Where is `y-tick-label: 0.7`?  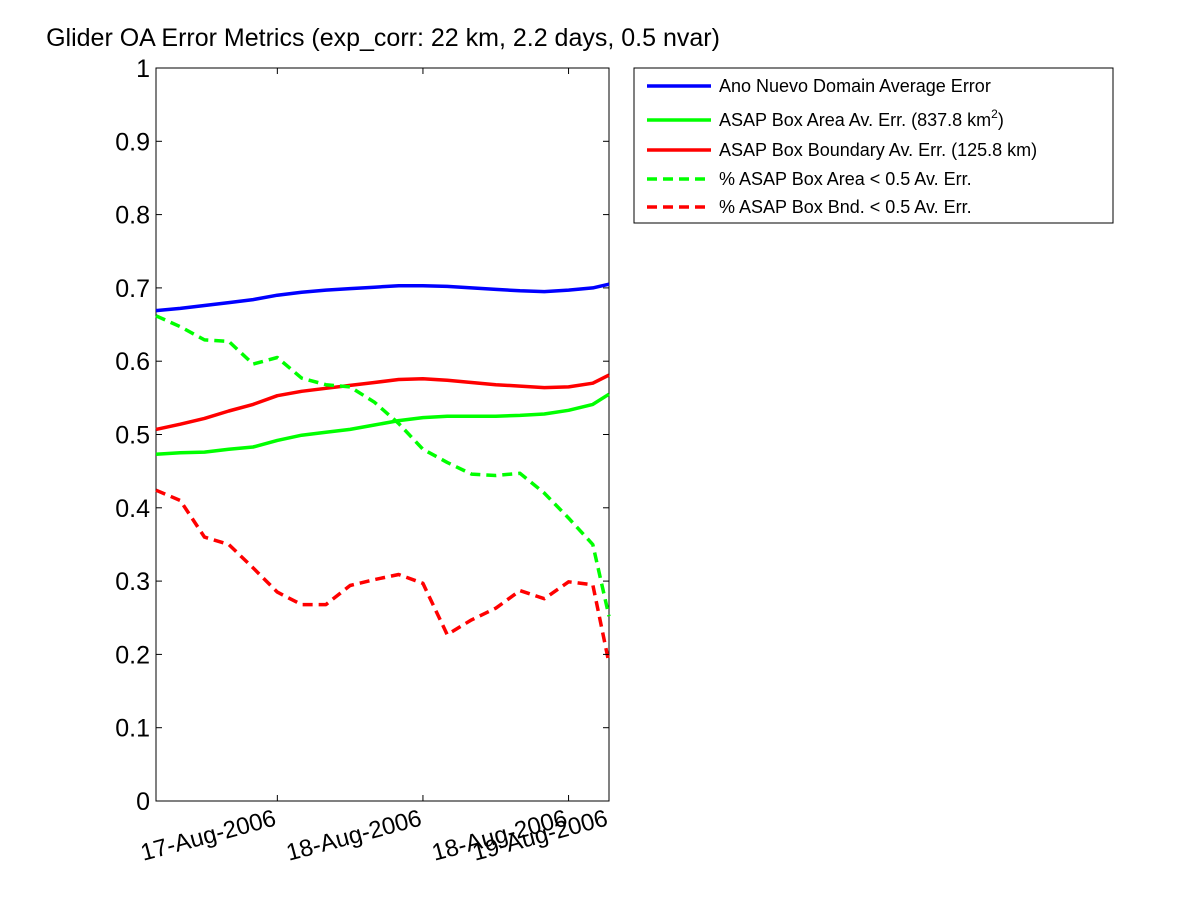
y-tick-label: 0.7 is located at coordinates (132, 289).